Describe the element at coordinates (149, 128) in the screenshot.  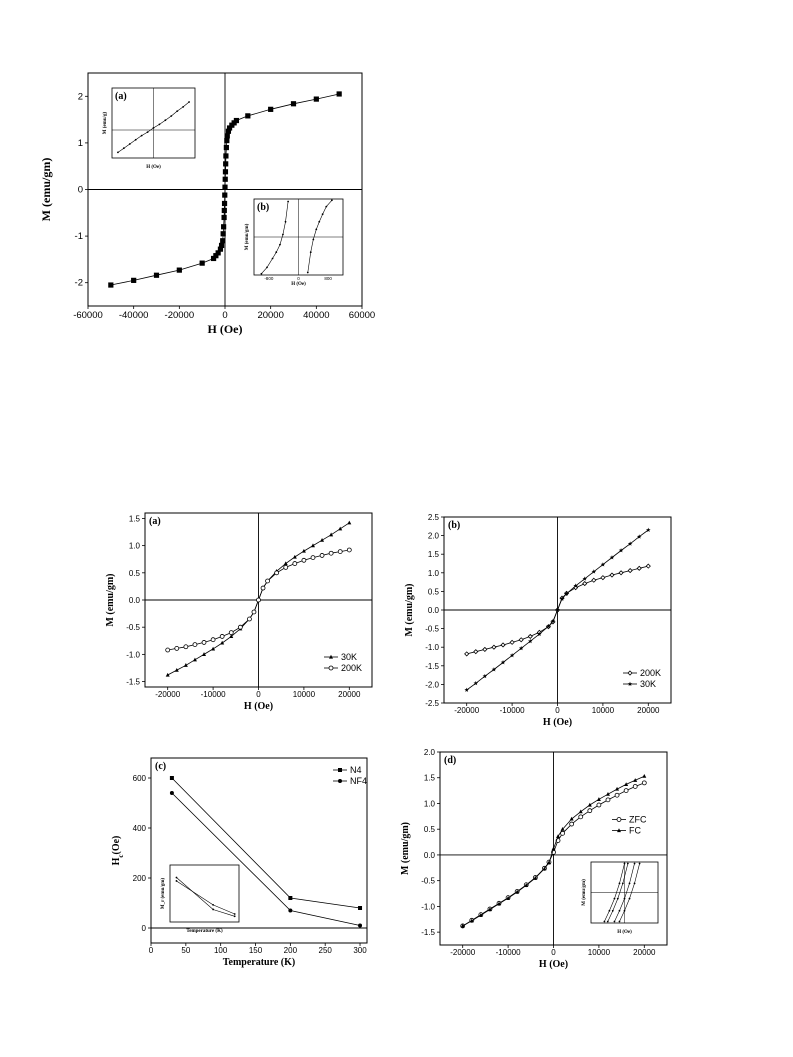
I see `inset-a: (a) H (Oe) M (emu/g)` at that location.